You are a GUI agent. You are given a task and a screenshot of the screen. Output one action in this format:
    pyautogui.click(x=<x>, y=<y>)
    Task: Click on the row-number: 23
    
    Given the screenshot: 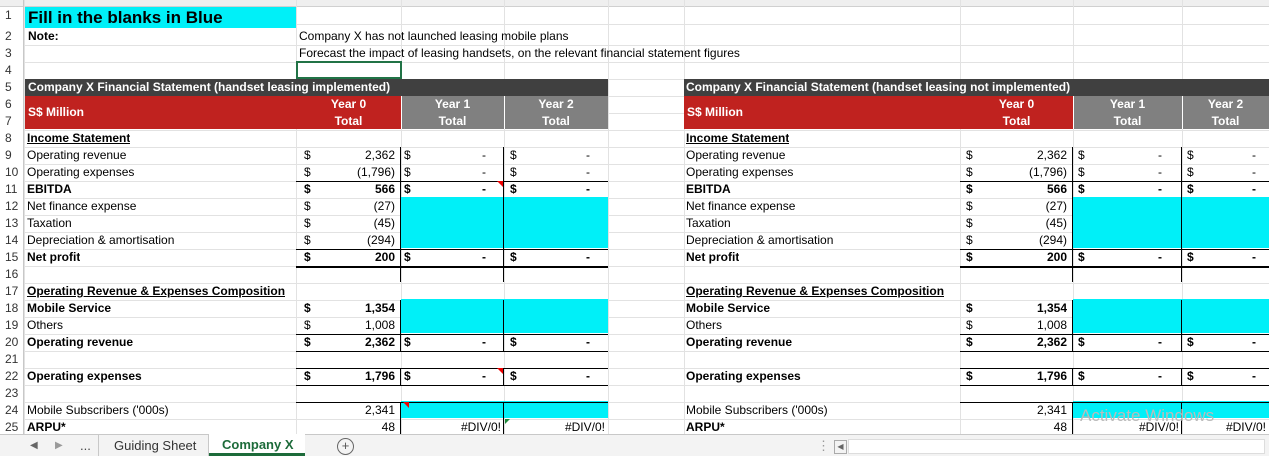 What is the action you would take?
    pyautogui.click(x=12, y=393)
    